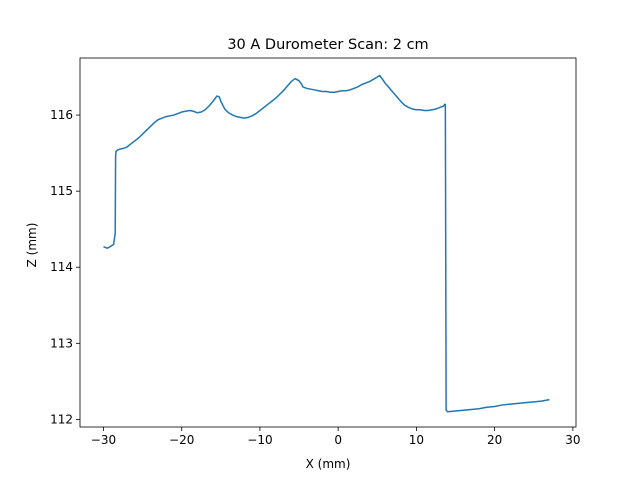 The width and height of the screenshot is (640, 480). I want to click on y-tick-label: 116, so click(61, 115).